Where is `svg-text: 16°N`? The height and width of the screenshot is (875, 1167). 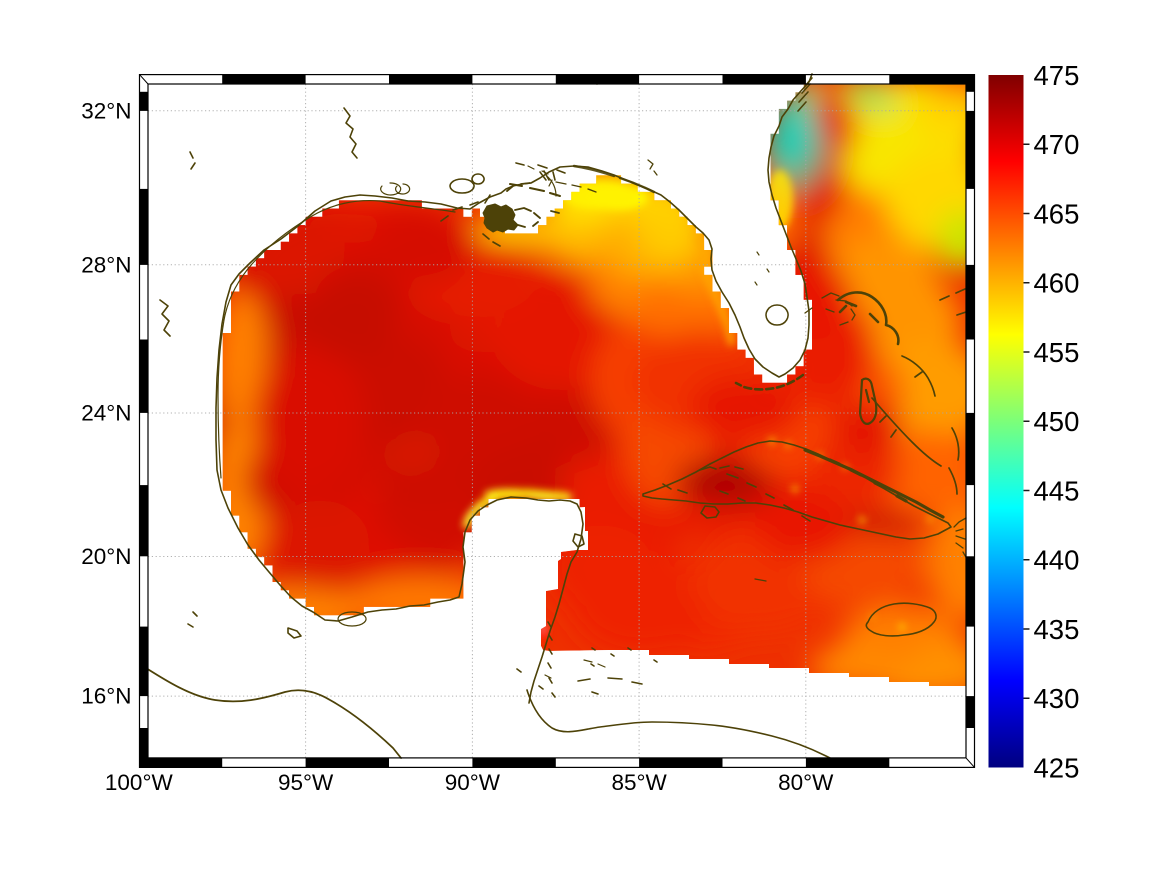
svg-text: 16°N is located at coordinates (106, 696).